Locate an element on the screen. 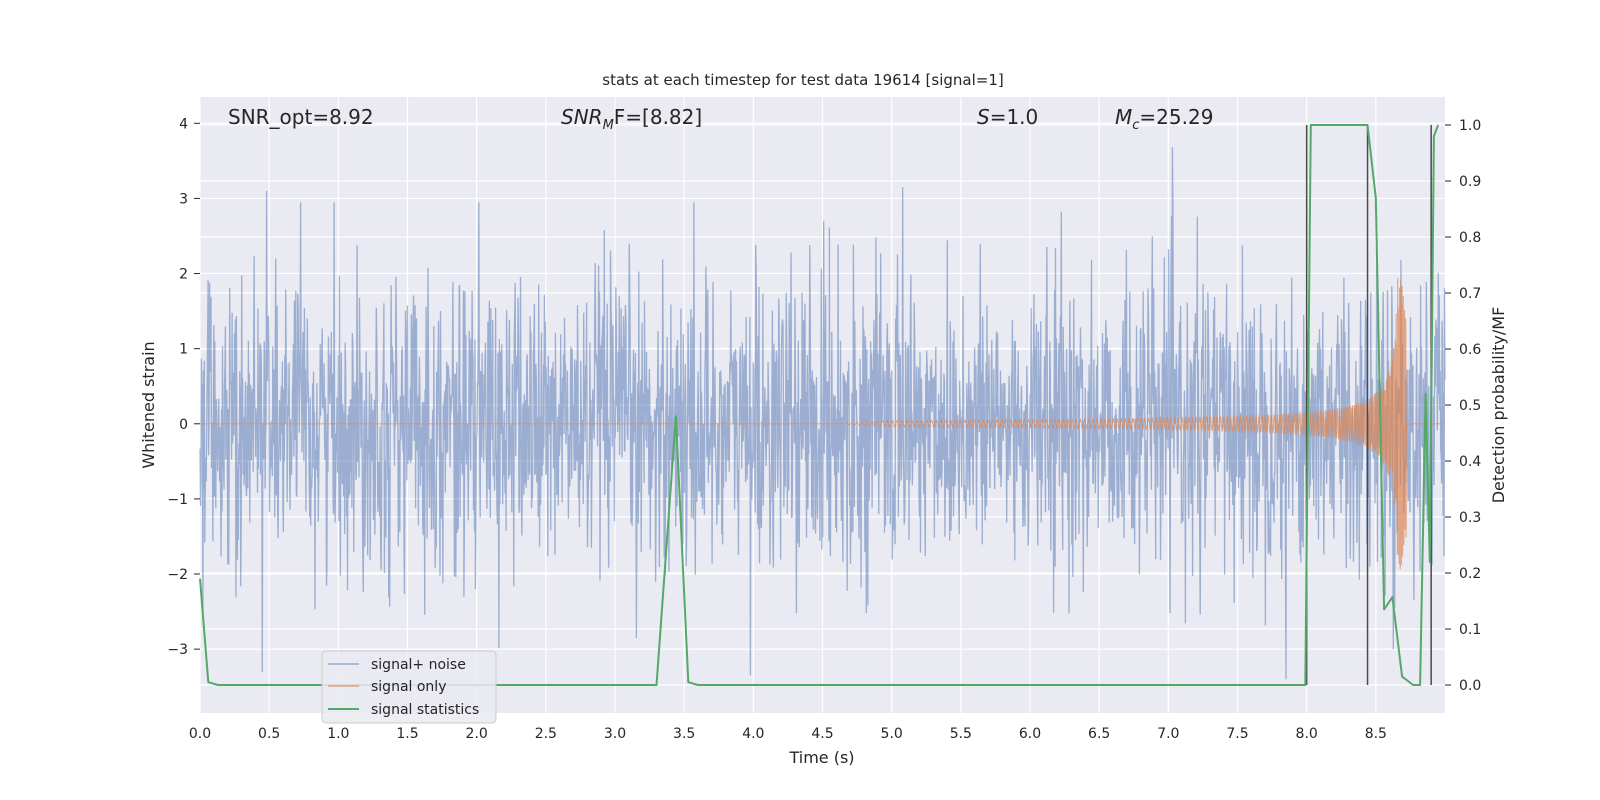 This screenshot has width=1600, height=800. y-tick-label-right: 1.0 is located at coordinates (1470, 126).